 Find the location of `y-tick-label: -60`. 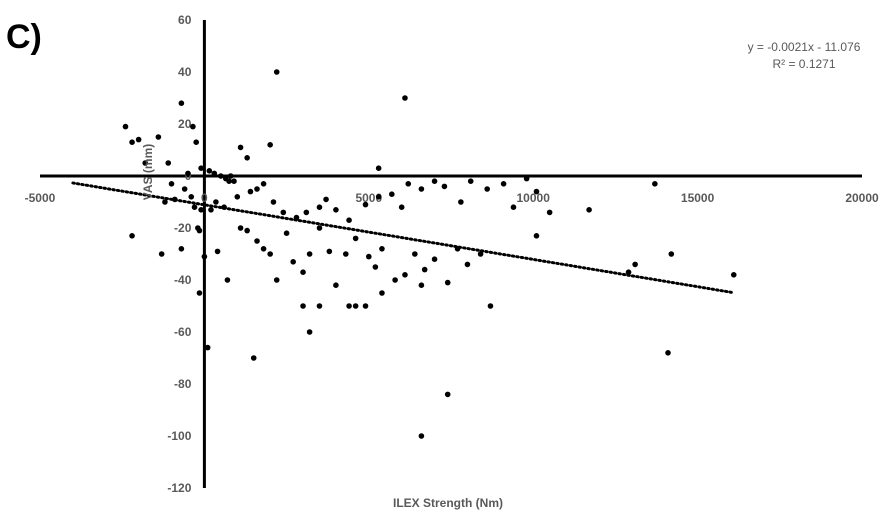

y-tick-label: -60 is located at coordinates (183, 332).